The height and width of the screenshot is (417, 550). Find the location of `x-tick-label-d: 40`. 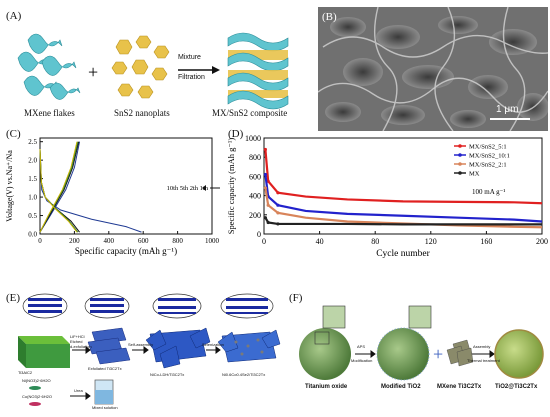

x-tick-label-d: 40 is located at coordinates (320, 241).